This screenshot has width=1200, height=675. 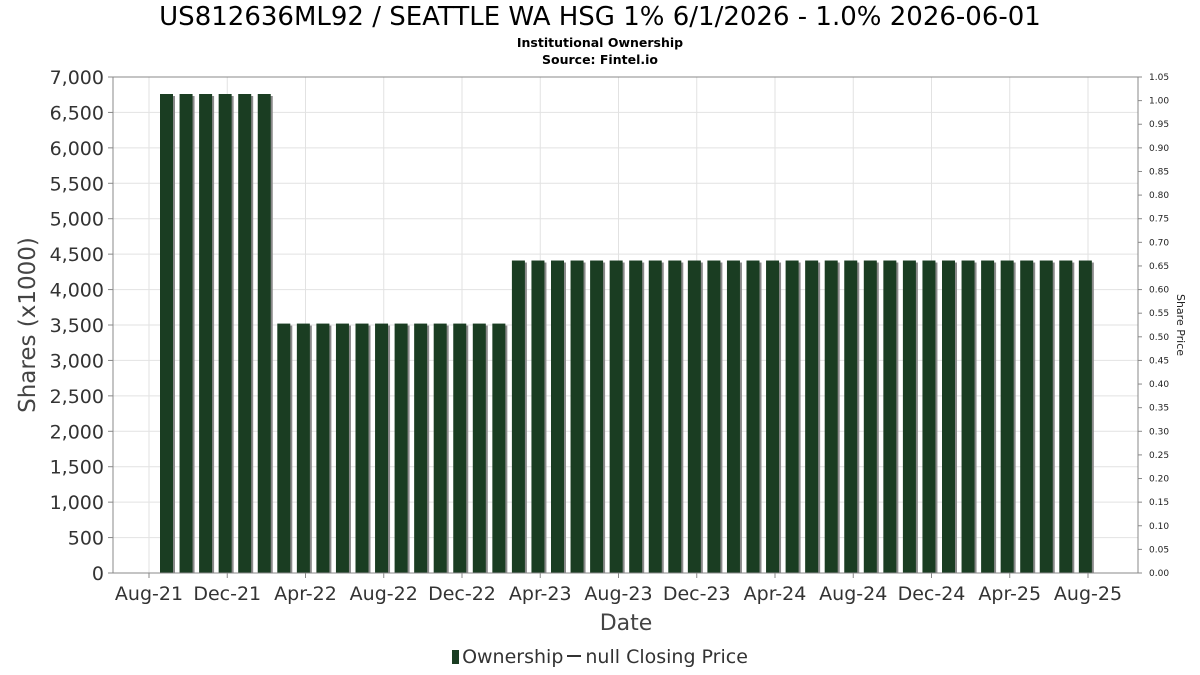 I want to click on y2-tick-label: 0.30, so click(x=1159, y=432).